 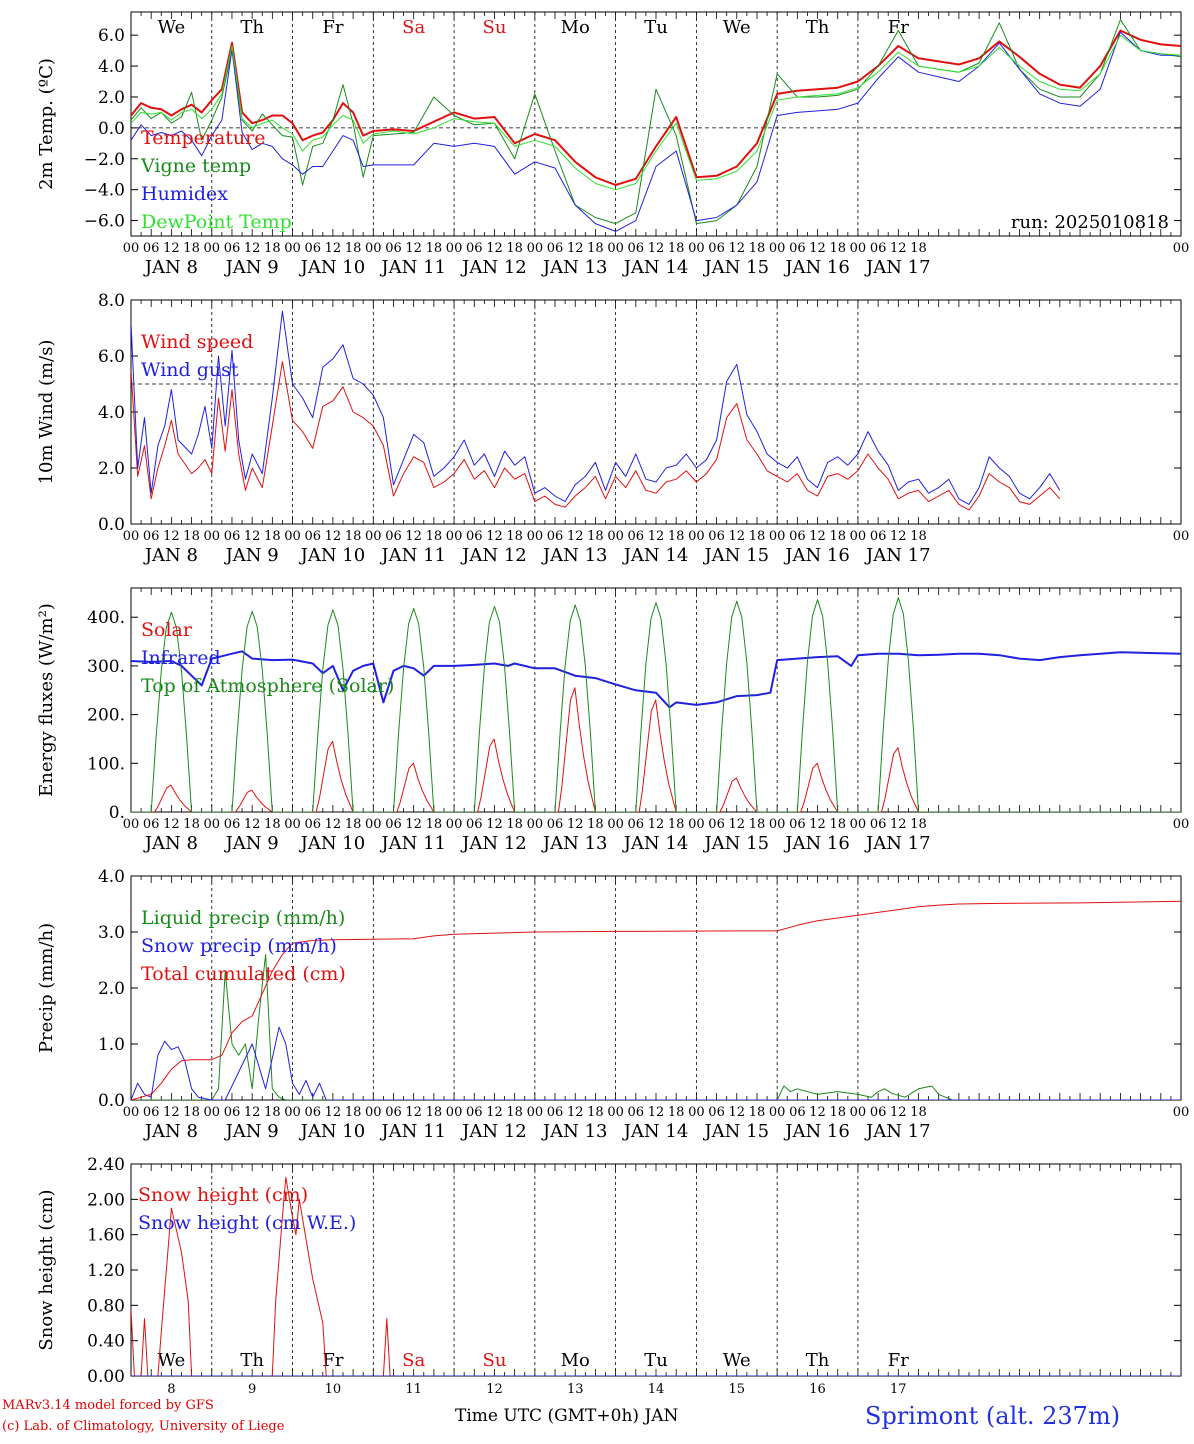 I want to click on day-number-label: 13, so click(x=575, y=1389).